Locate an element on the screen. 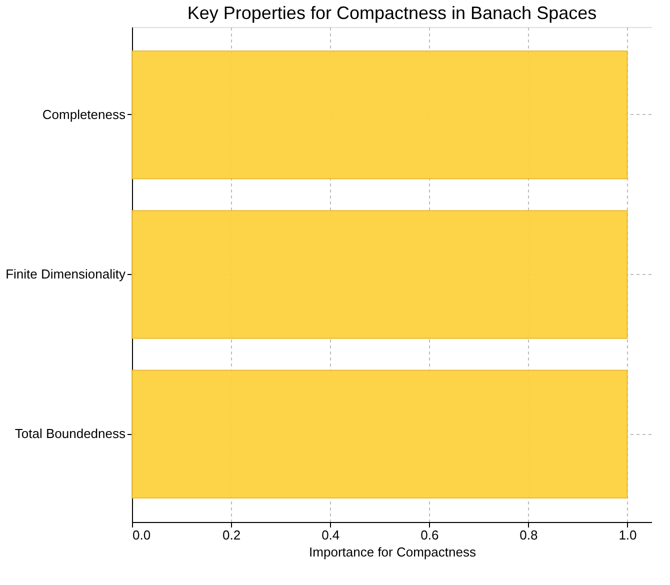 This screenshot has height=585, width=670. x-axis-title: Importance for Compactness is located at coordinates (392, 552).